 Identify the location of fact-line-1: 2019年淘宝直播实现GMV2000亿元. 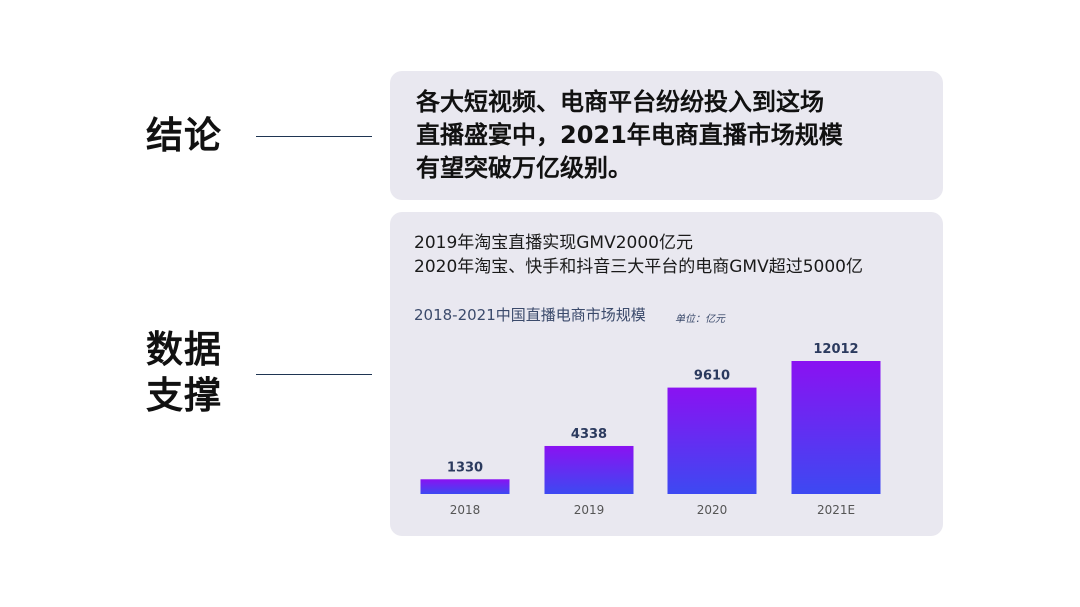
(553, 243).